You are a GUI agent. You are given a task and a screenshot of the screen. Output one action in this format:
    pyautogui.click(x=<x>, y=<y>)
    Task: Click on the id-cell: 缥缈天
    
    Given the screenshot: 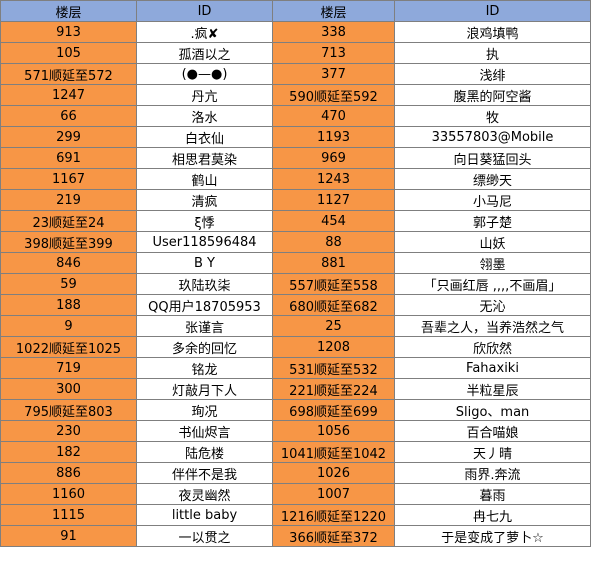 What is the action you would take?
    pyautogui.click(x=492, y=179)
    